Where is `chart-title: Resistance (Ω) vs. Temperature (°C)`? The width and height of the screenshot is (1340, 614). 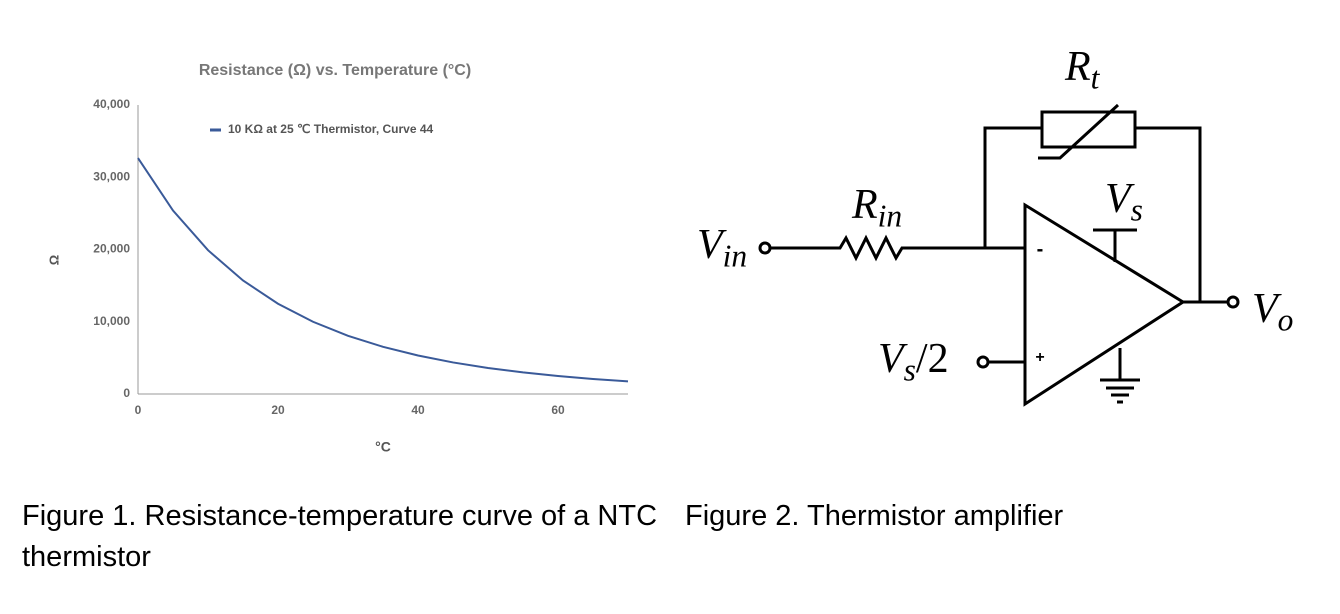 chart-title: Resistance (Ω) vs. Temperature (°C) is located at coordinates (335, 70).